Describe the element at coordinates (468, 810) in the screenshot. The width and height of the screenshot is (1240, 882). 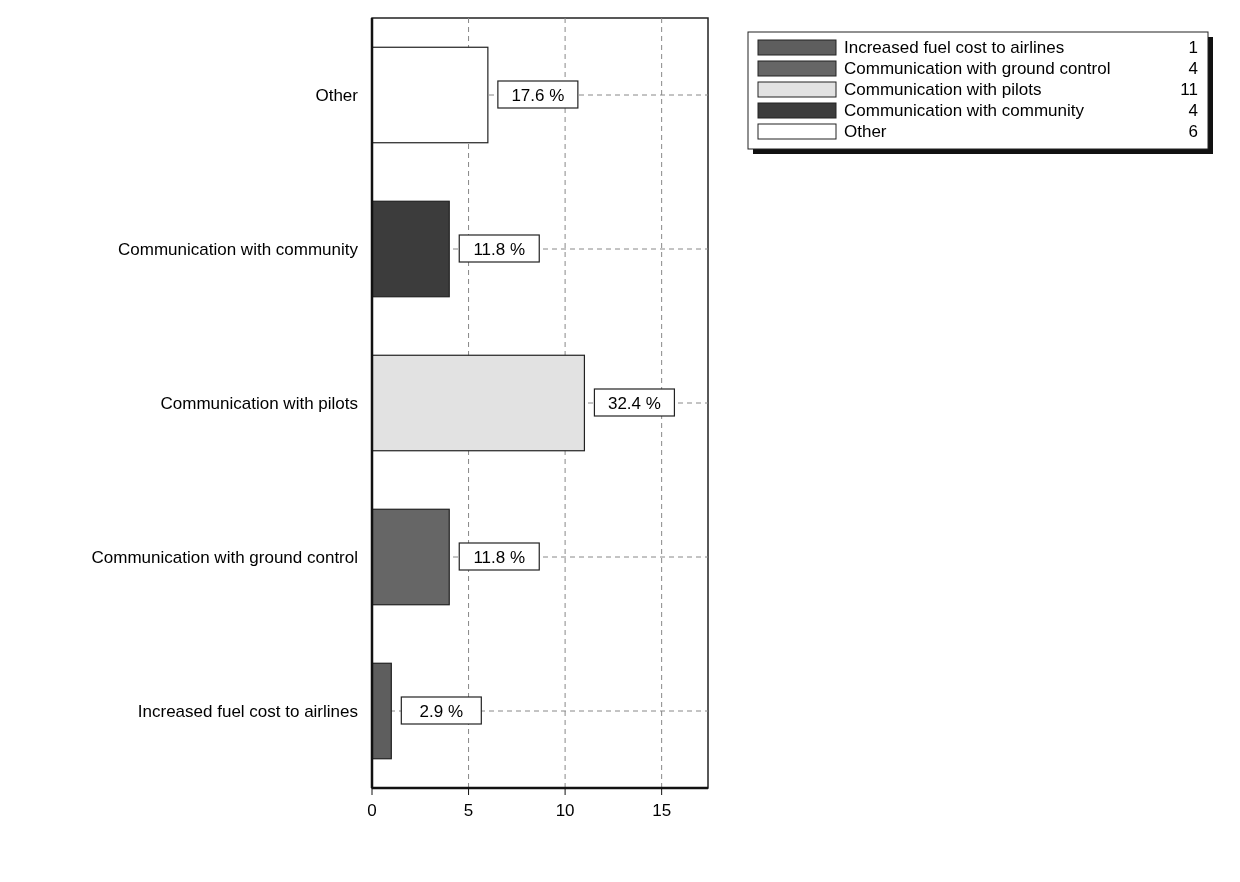
I see `x-tick-label: 5` at that location.